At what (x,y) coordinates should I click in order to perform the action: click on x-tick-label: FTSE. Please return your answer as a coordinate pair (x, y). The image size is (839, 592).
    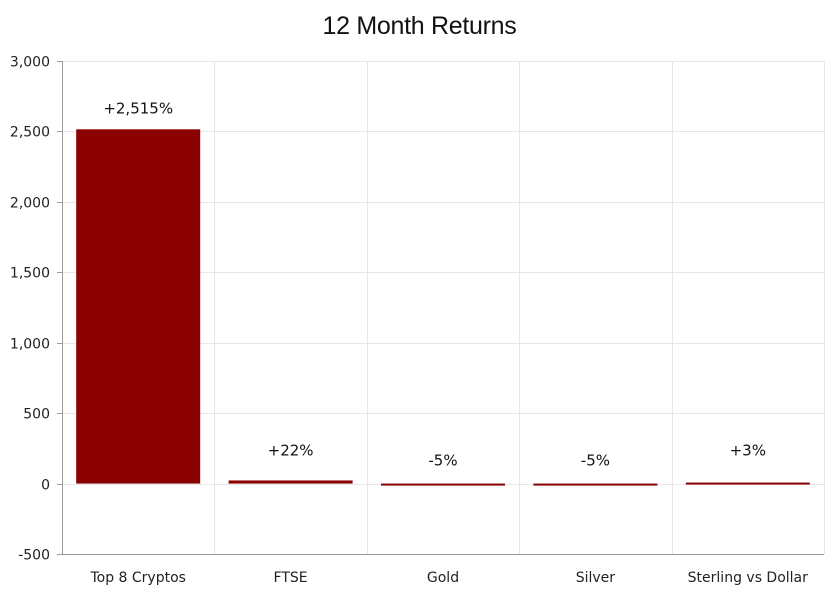
    Looking at the image, I should click on (291, 578).